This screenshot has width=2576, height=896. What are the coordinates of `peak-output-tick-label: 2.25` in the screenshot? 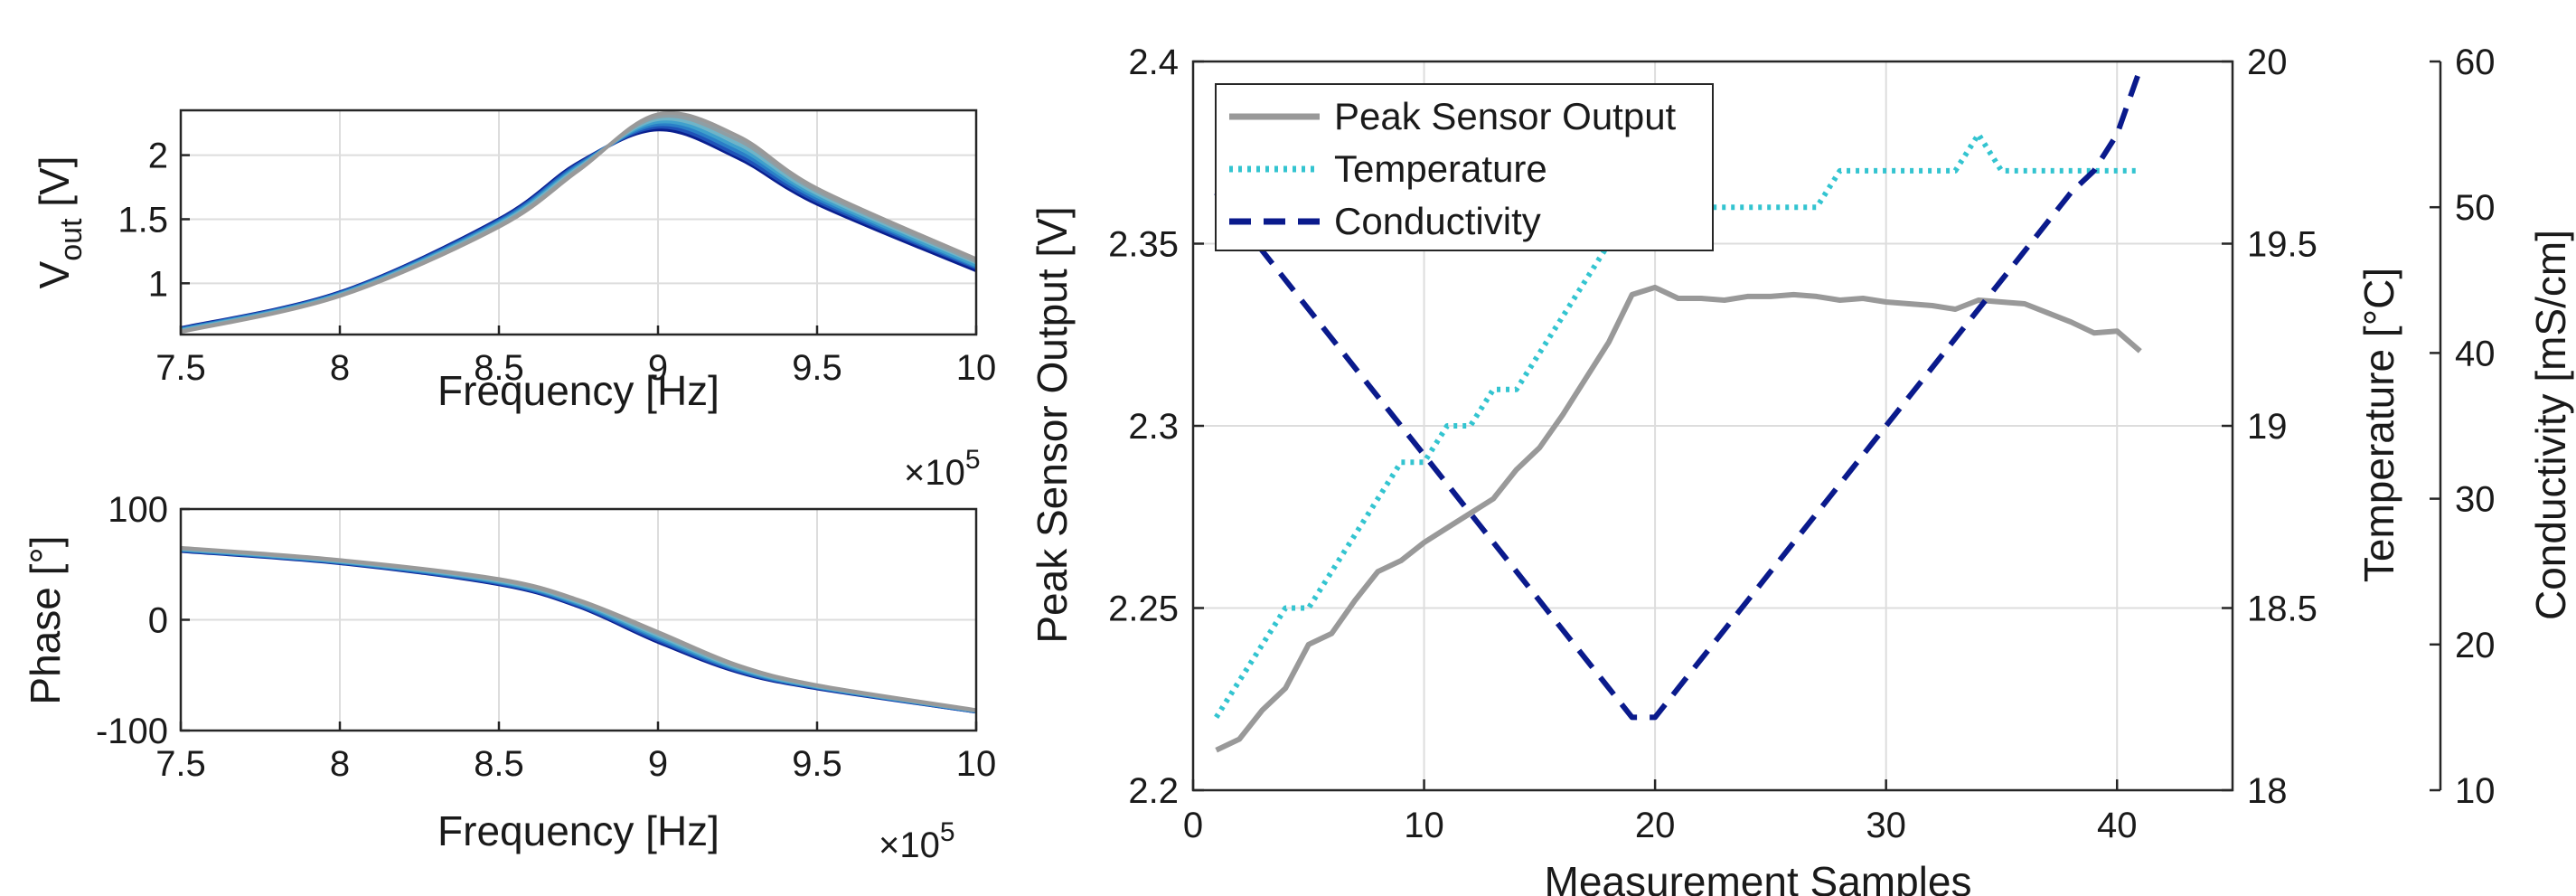 It's located at (1143, 609).